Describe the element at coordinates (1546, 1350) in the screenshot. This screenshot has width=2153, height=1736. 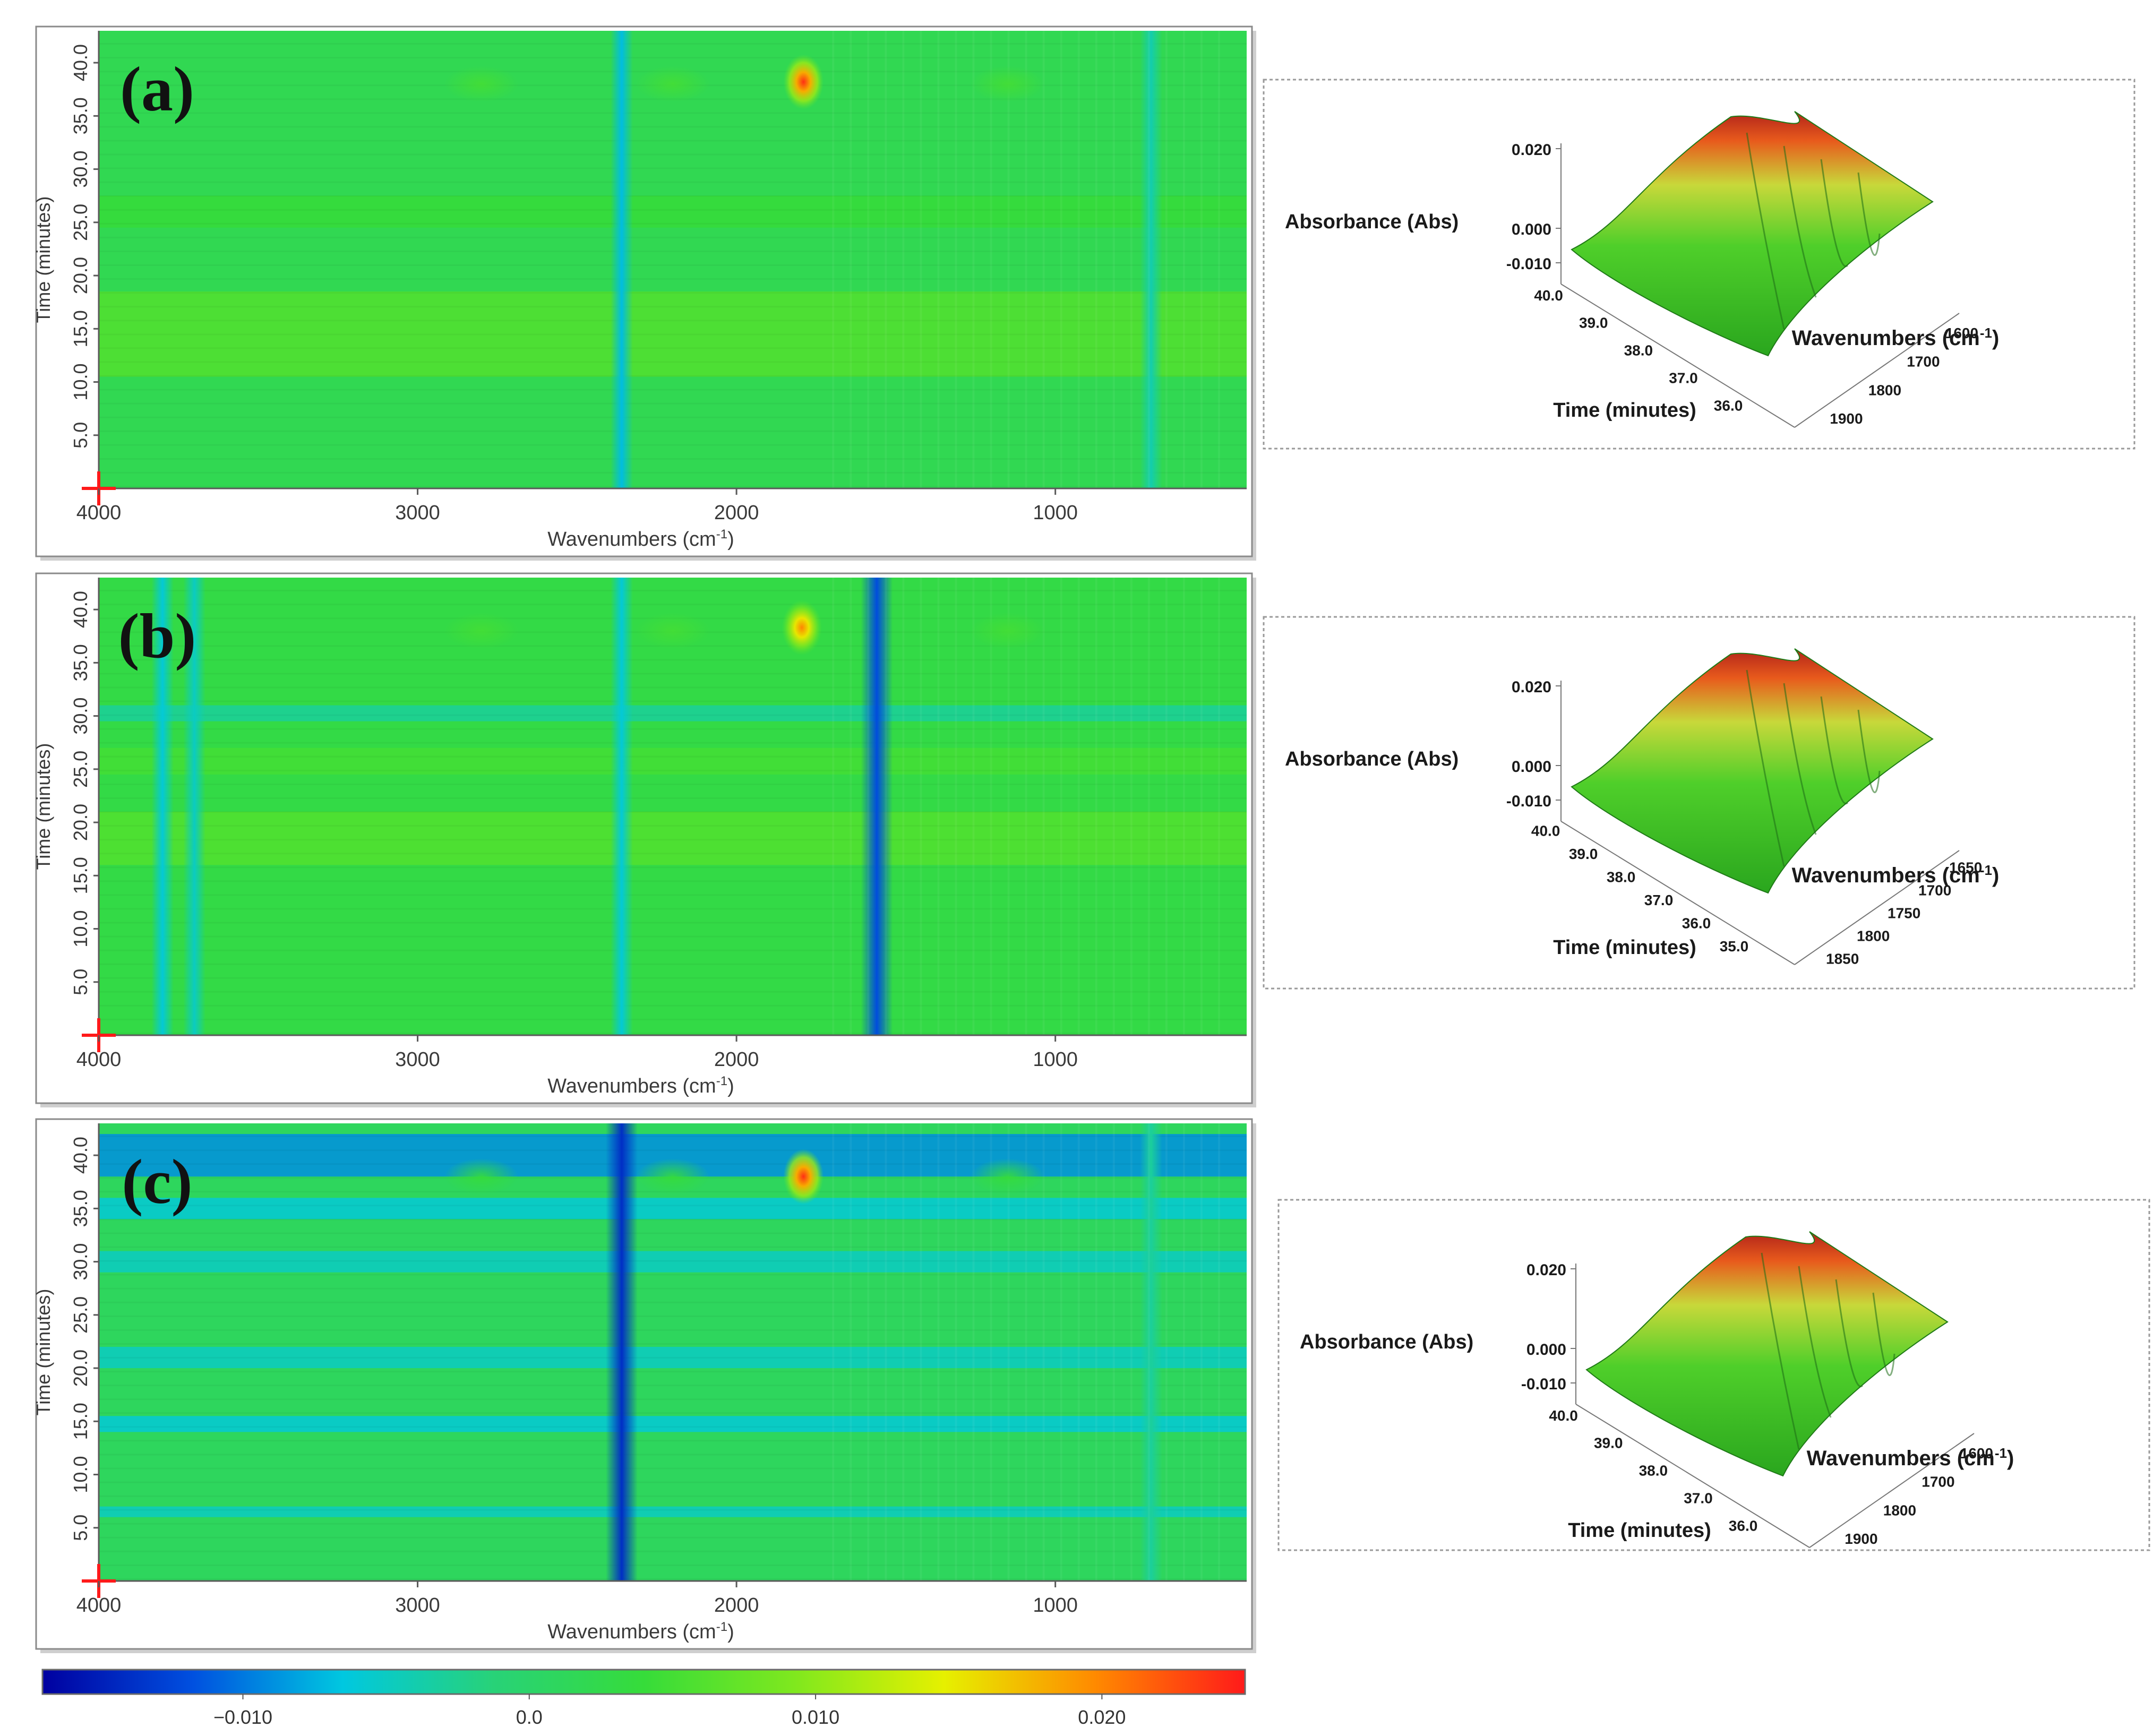
I see `z-tick-label: 0.000` at that location.